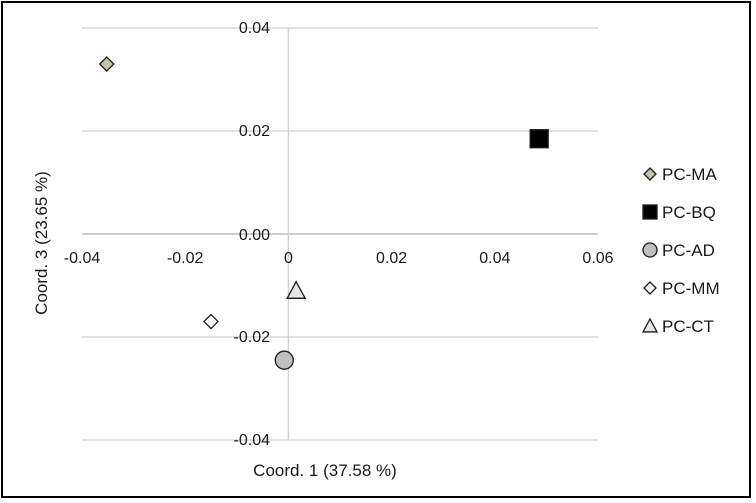 This screenshot has height=503, width=756. I want to click on legend-item: PC-MA, so click(680, 174).